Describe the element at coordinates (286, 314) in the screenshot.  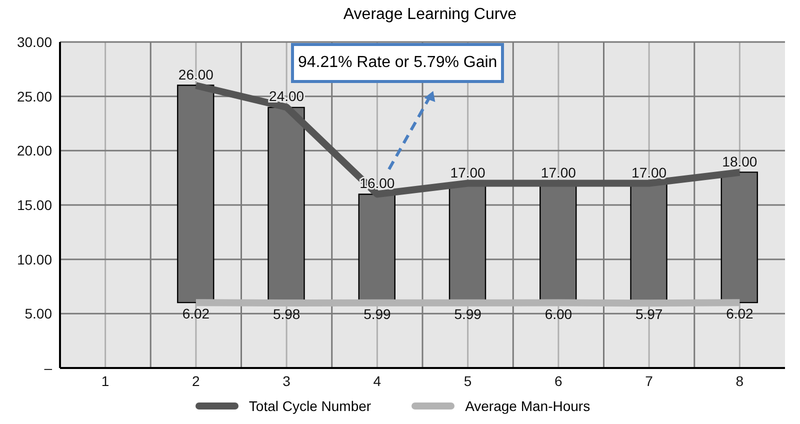
I see `data-label: 5.98` at that location.